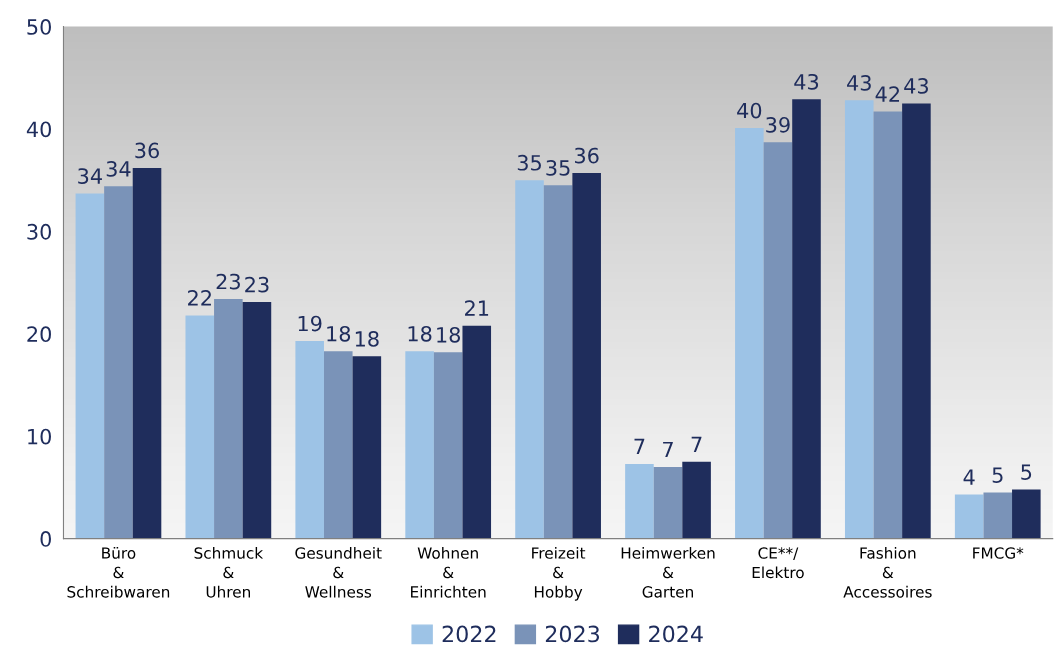 This screenshot has height=665, width=1058. I want to click on x-tick-label: Büro & Schreibwaren, so click(118, 572).